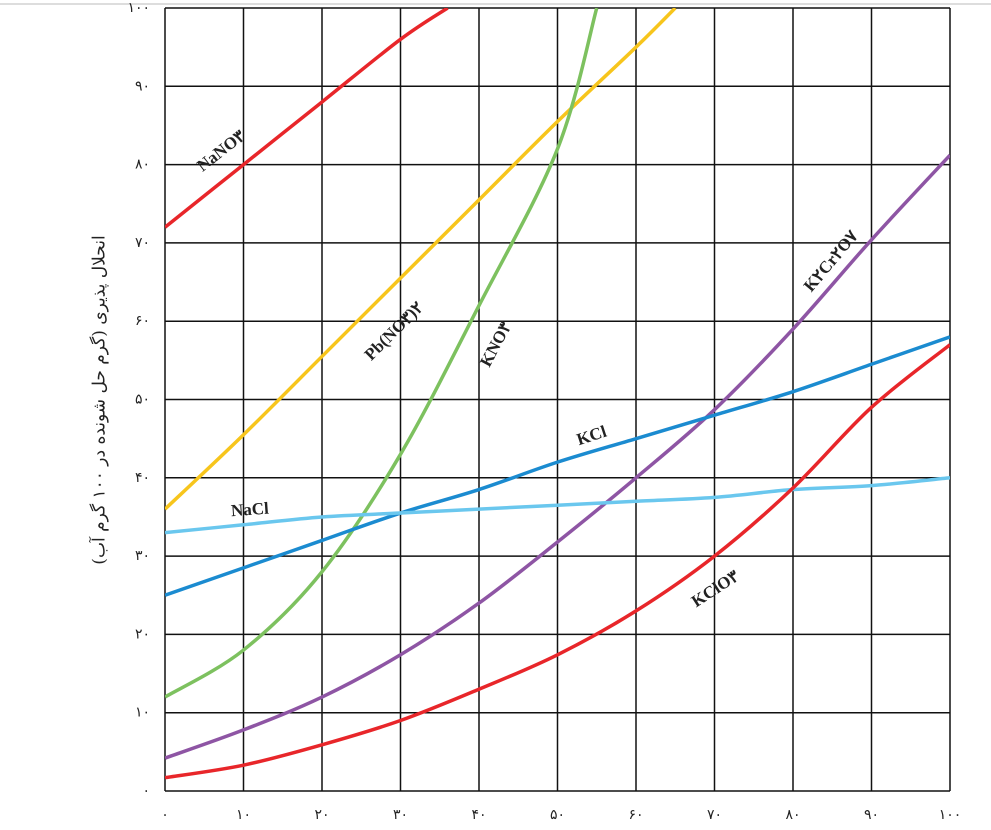 This screenshot has width=991, height=830. Describe the element at coordinates (714, 815) in the screenshot. I see `x-tick-label: ۷۰` at that location.